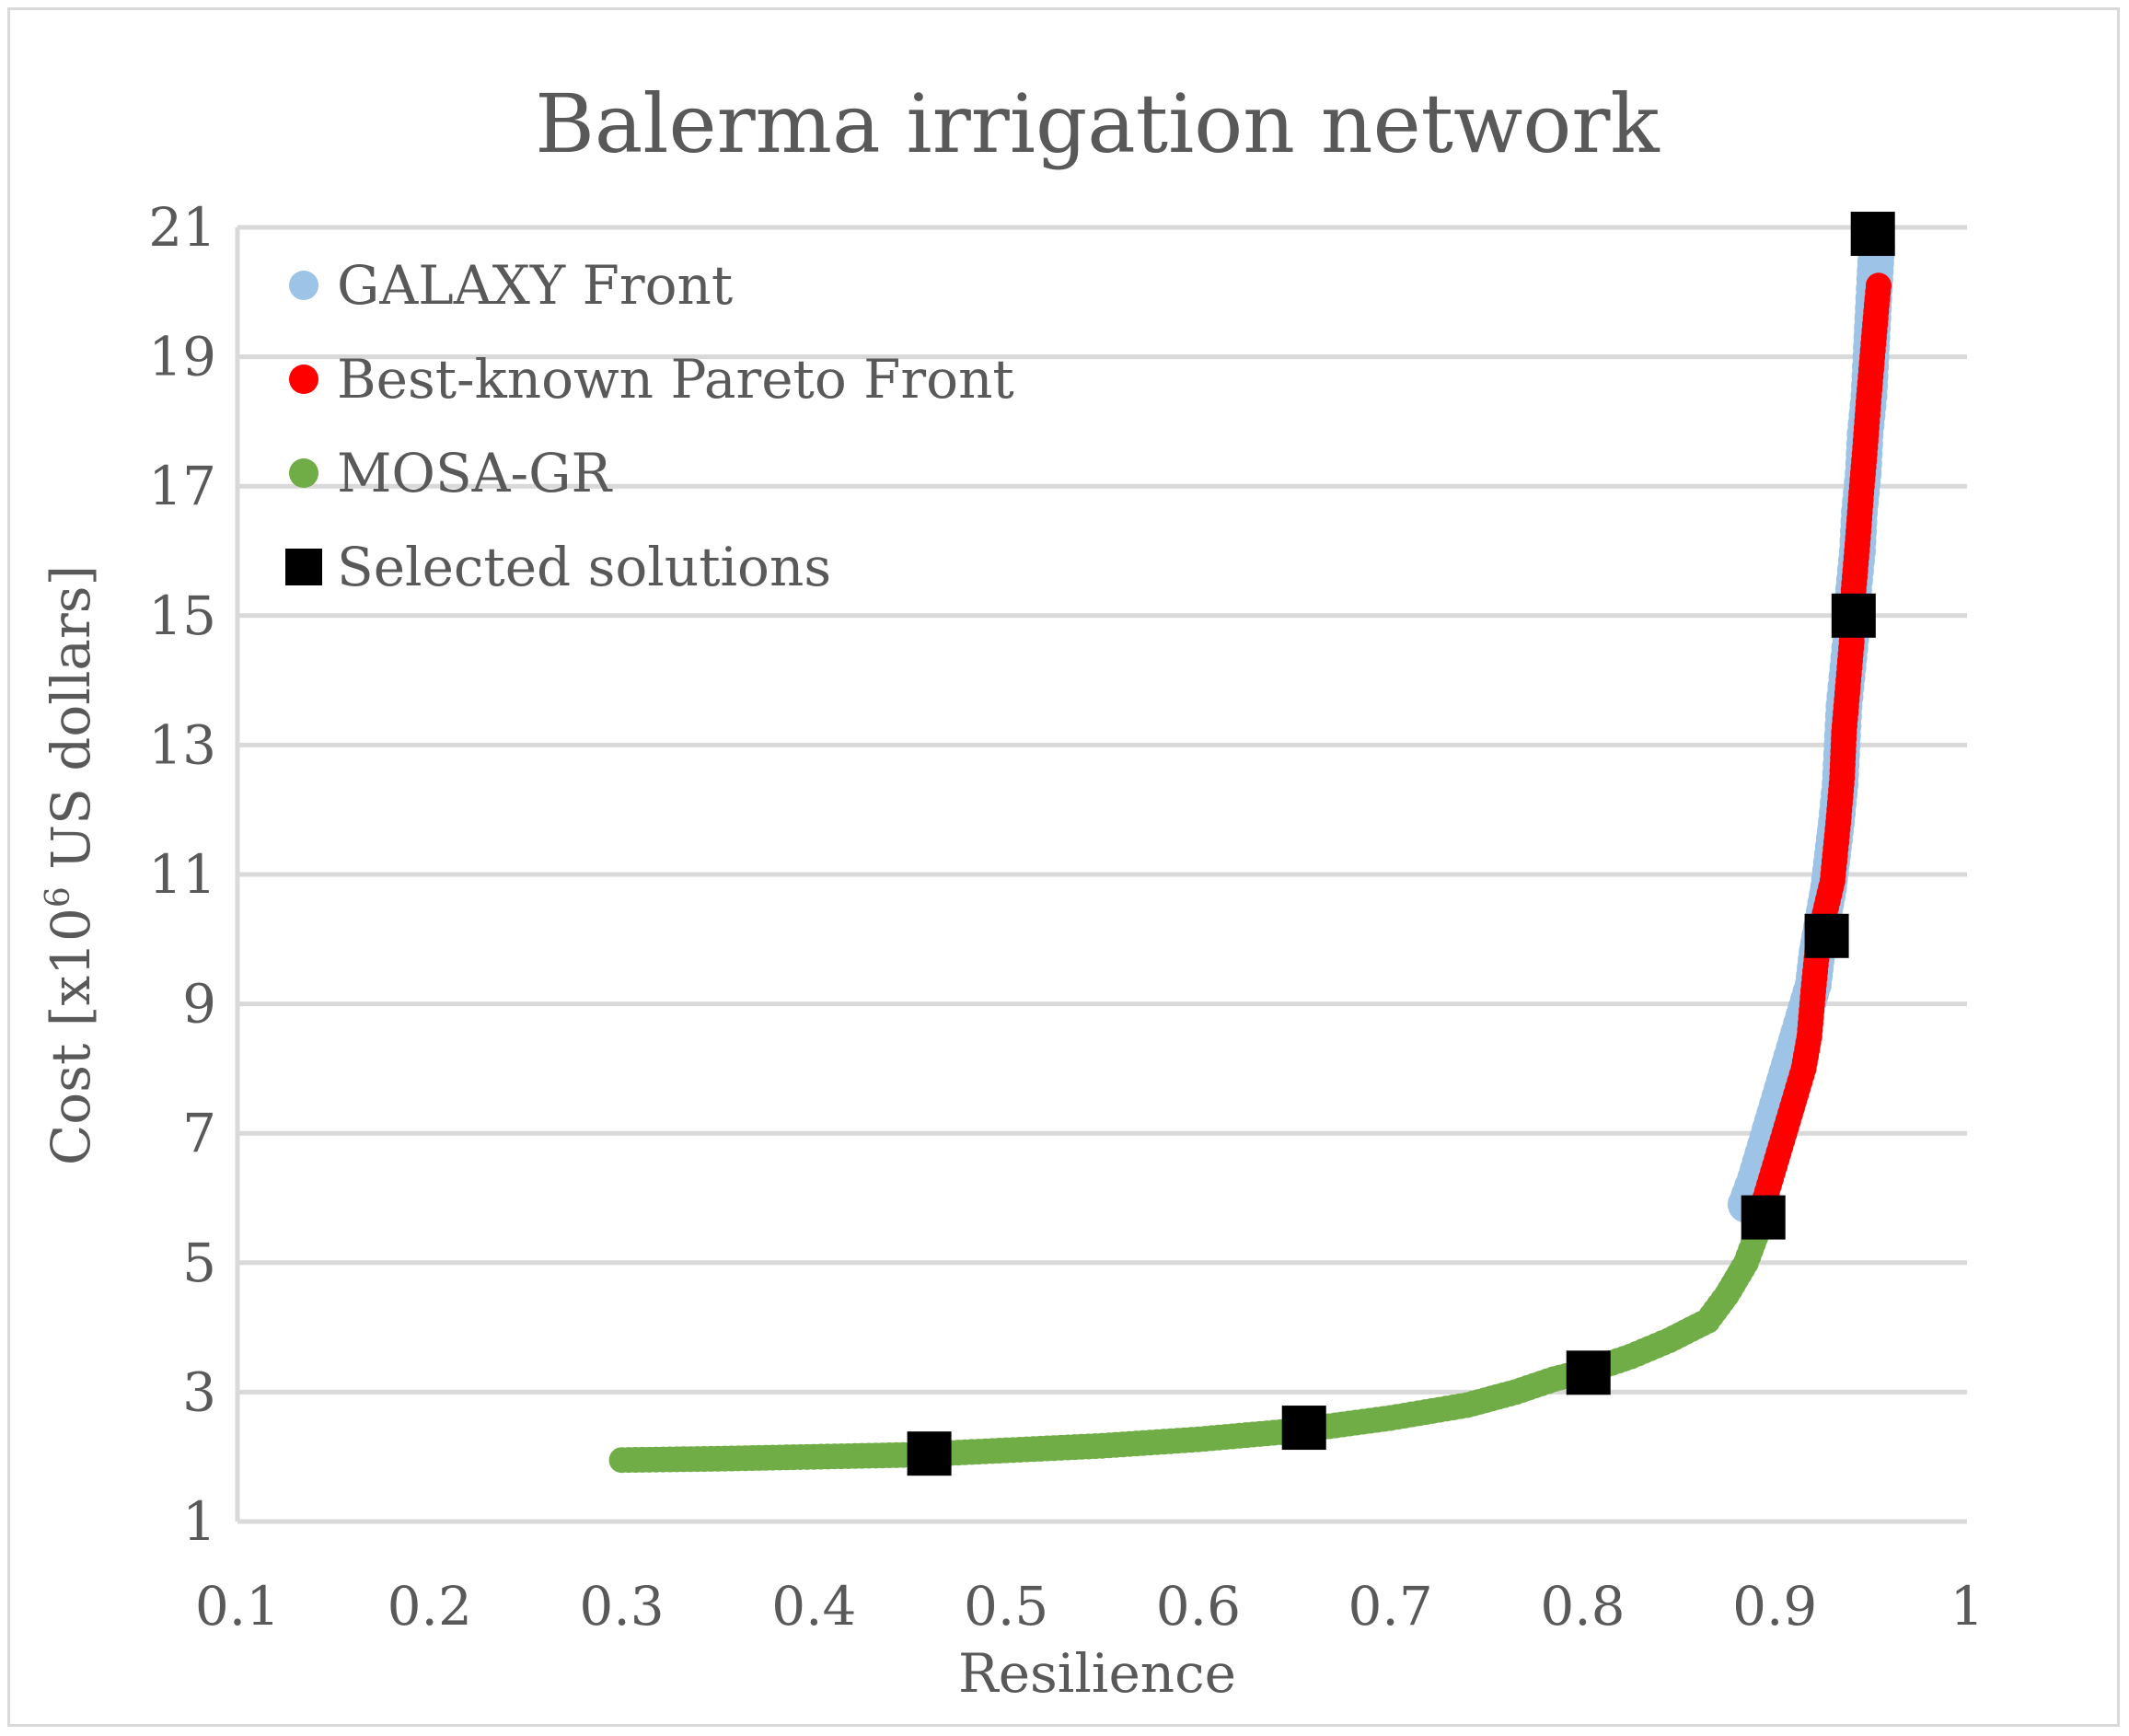 The height and width of the screenshot is (1736, 2129). What do you see at coordinates (182, 357) in the screenshot?
I see `y-tick-label: 19` at bounding box center [182, 357].